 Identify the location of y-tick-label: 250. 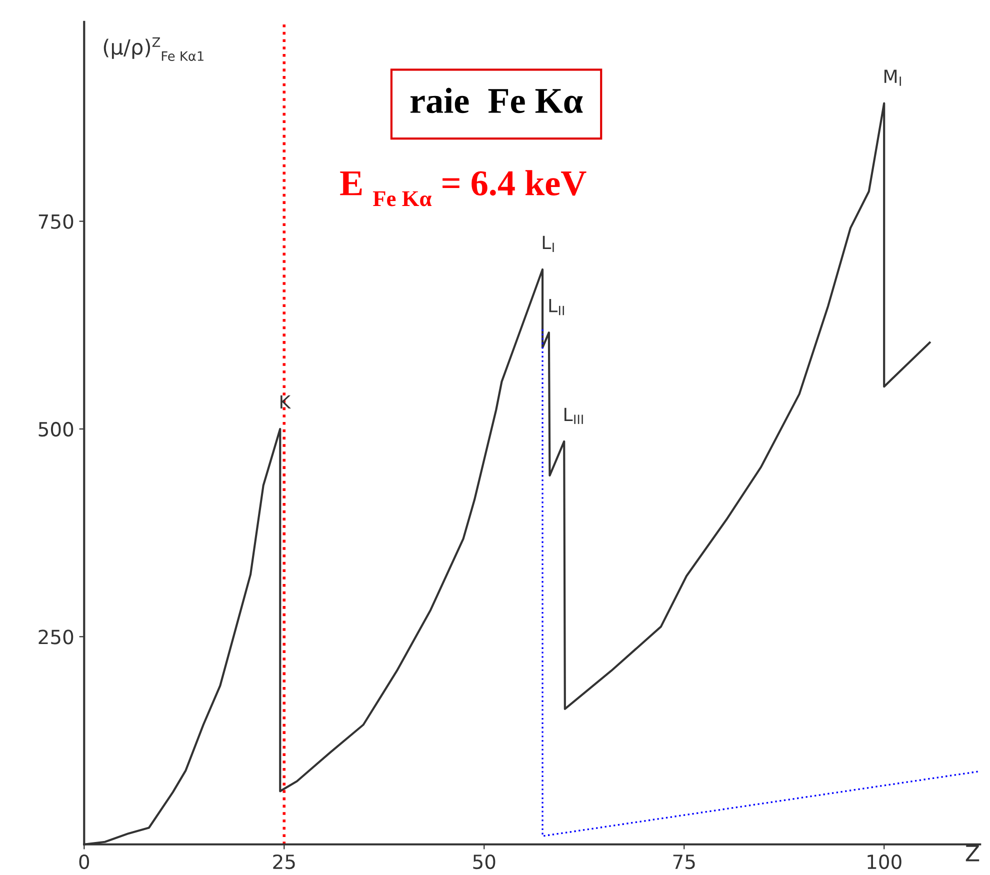
(56, 637).